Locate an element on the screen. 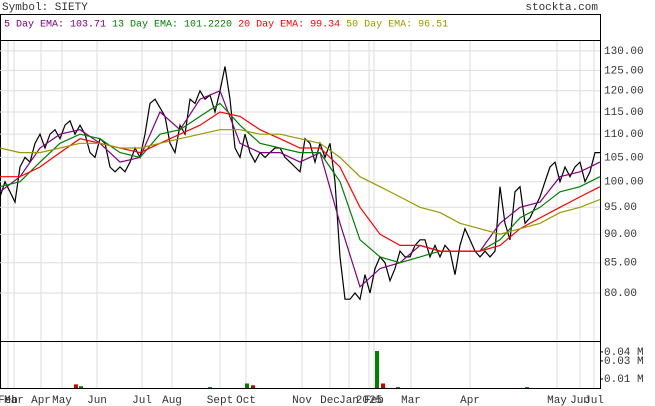  y-tick-label: 95.00 is located at coordinates (620, 208).